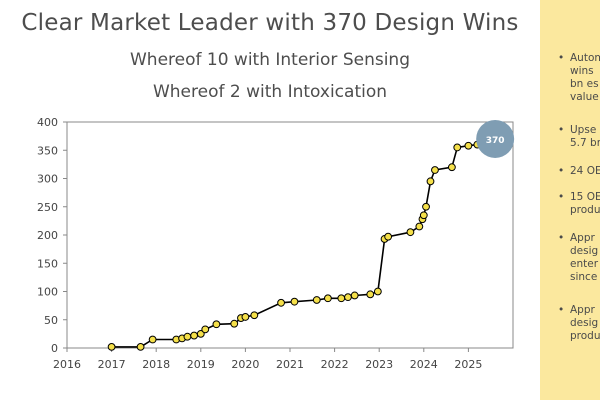  I want to click on sidebar-bullet-text: 24 OE, so click(585, 171).